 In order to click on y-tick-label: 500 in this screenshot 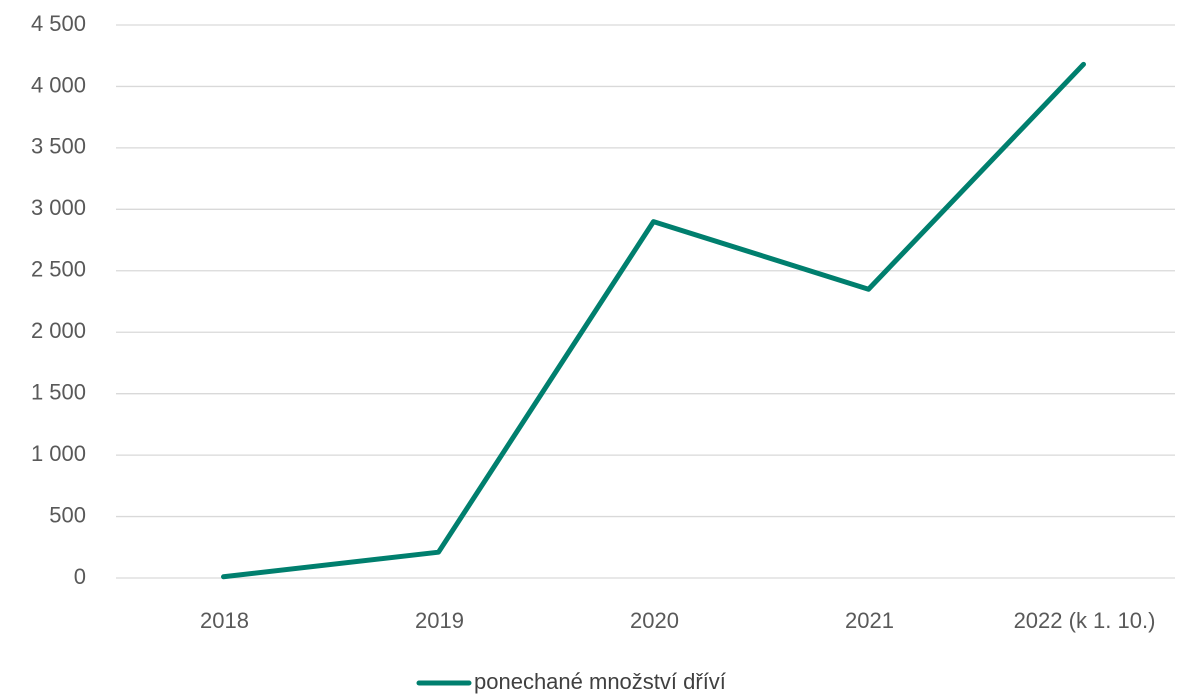, I will do `click(67, 514)`.